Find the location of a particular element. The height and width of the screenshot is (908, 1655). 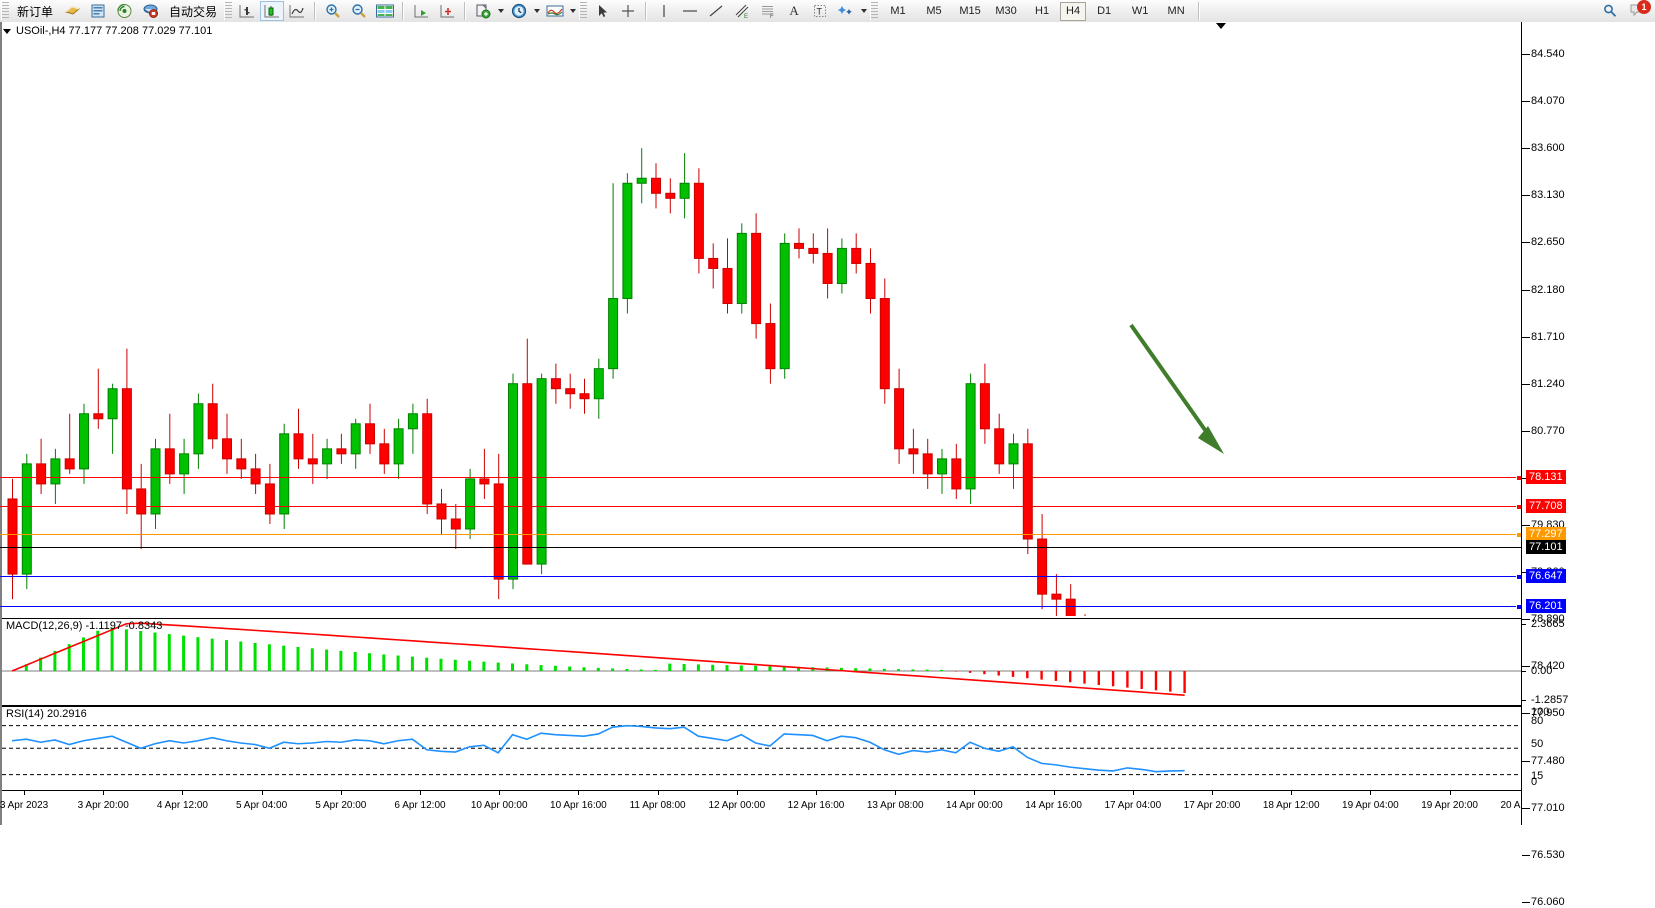

macd-series is located at coordinates (761, 659).